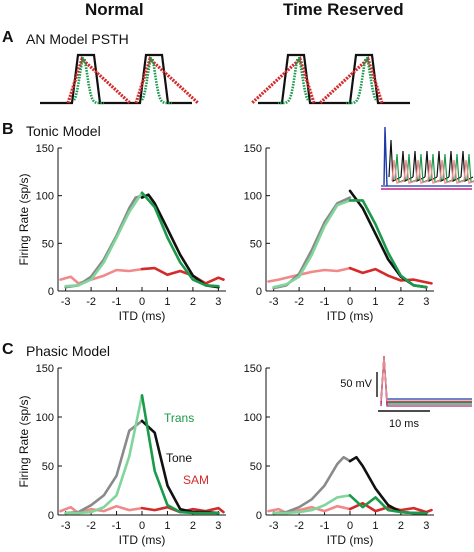  I want to click on panel-letter-a: A, so click(8, 37).